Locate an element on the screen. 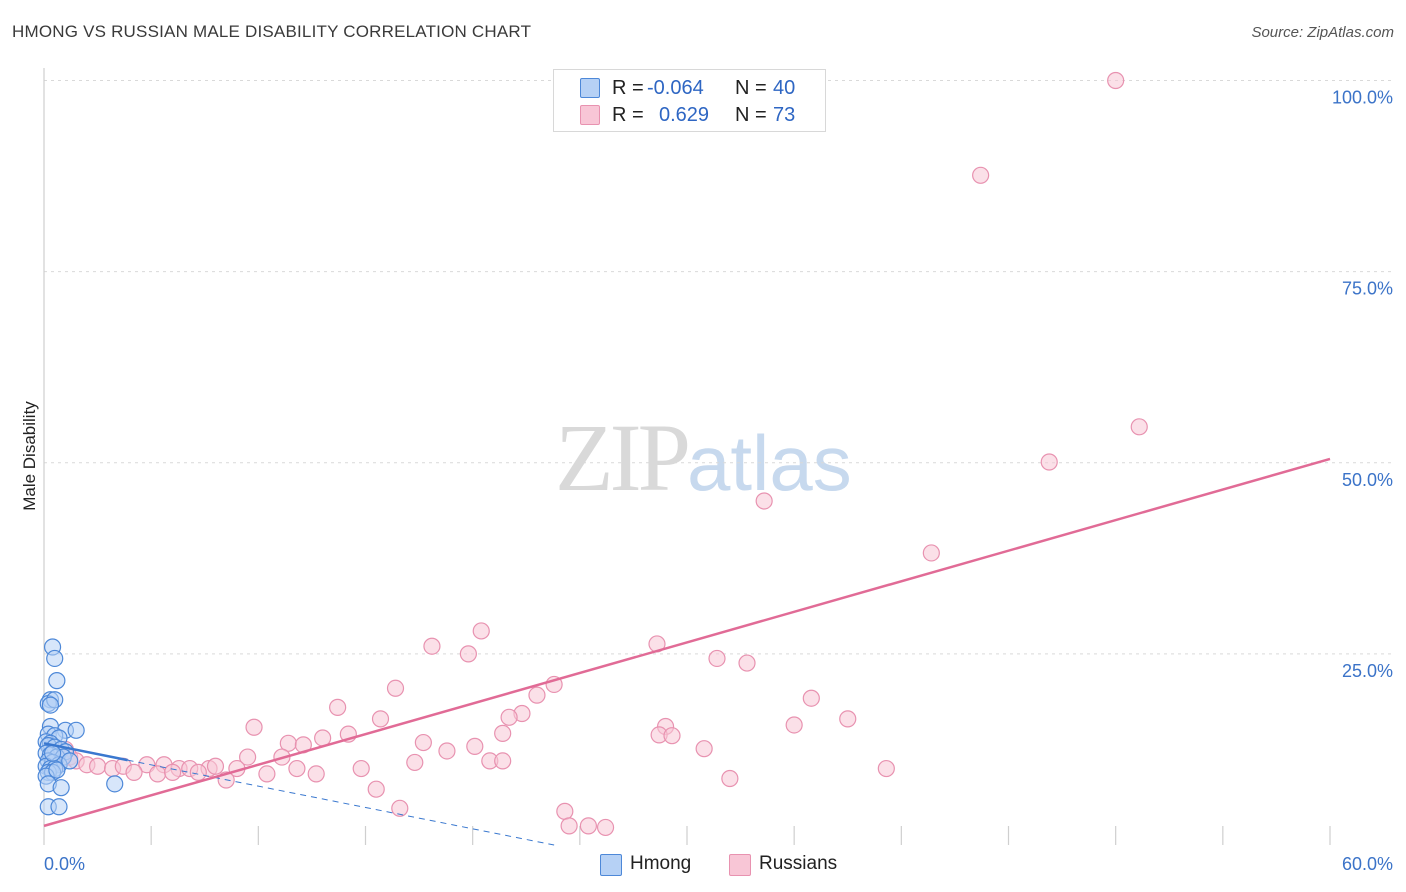 This screenshot has width=1406, height=892. hmong-trend-line is located at coordinates (85, 752).